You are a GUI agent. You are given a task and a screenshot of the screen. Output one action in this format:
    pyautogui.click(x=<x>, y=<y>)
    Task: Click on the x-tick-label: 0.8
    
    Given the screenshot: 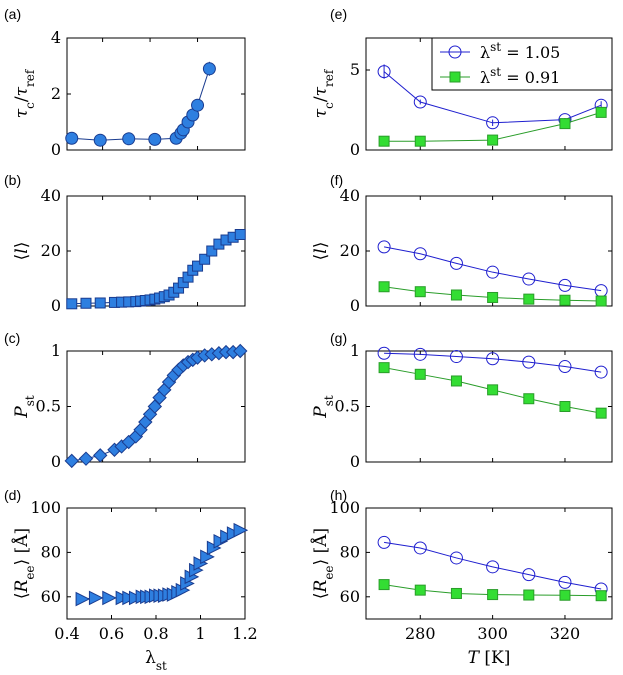 What is the action you would take?
    pyautogui.click(x=155, y=633)
    